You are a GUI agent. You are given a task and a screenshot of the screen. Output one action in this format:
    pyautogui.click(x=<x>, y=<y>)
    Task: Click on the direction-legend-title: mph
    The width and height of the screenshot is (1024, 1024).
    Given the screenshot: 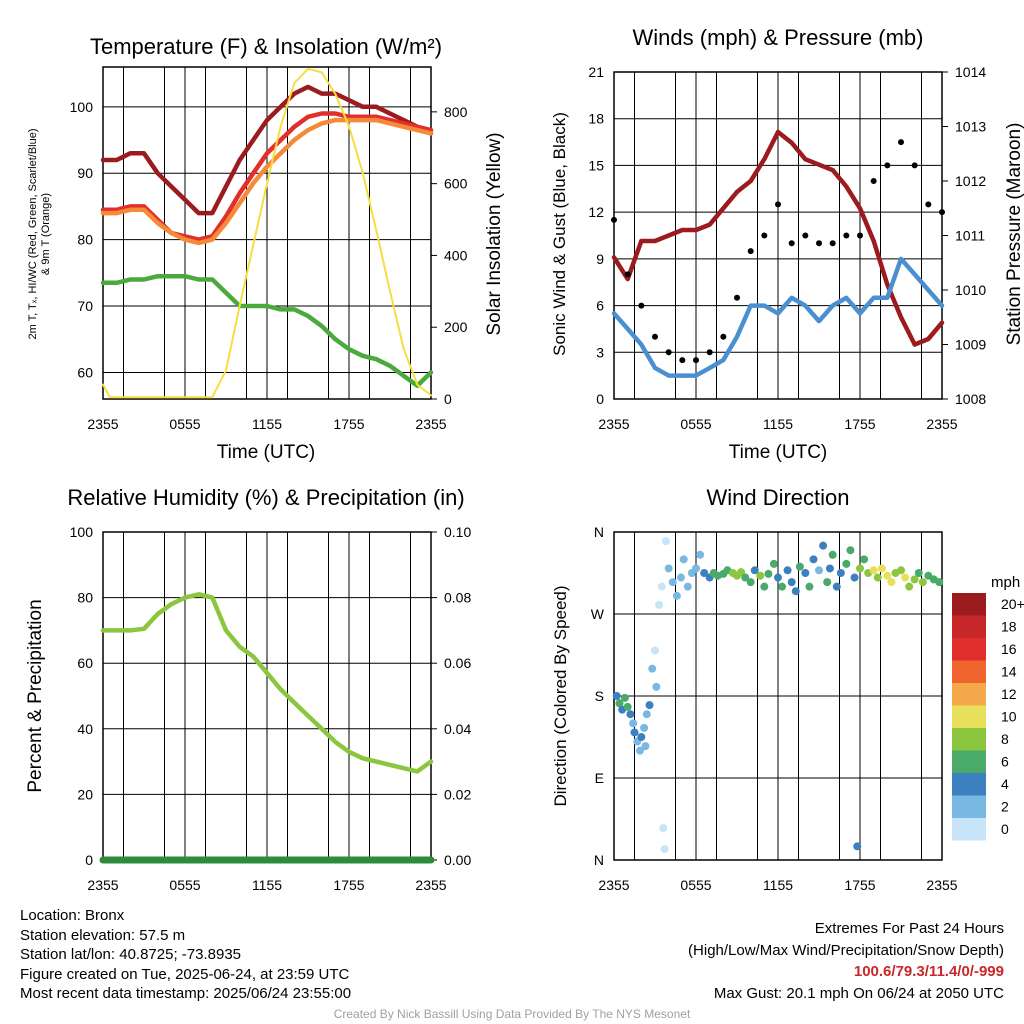 What is the action you would take?
    pyautogui.click(x=1005, y=582)
    